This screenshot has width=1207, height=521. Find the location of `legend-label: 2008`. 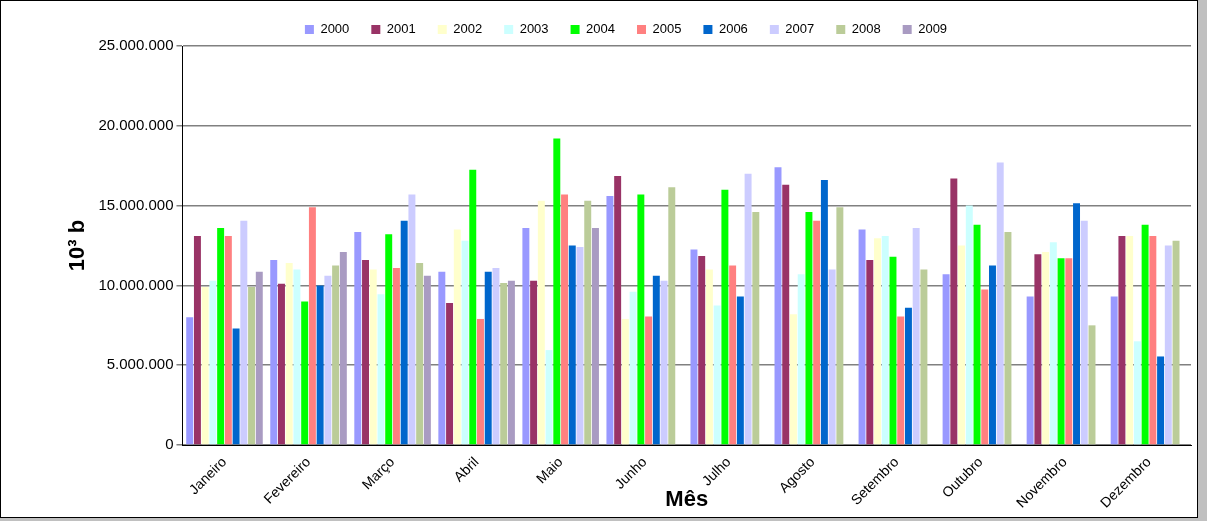

legend-label: 2008 is located at coordinates (866, 29).